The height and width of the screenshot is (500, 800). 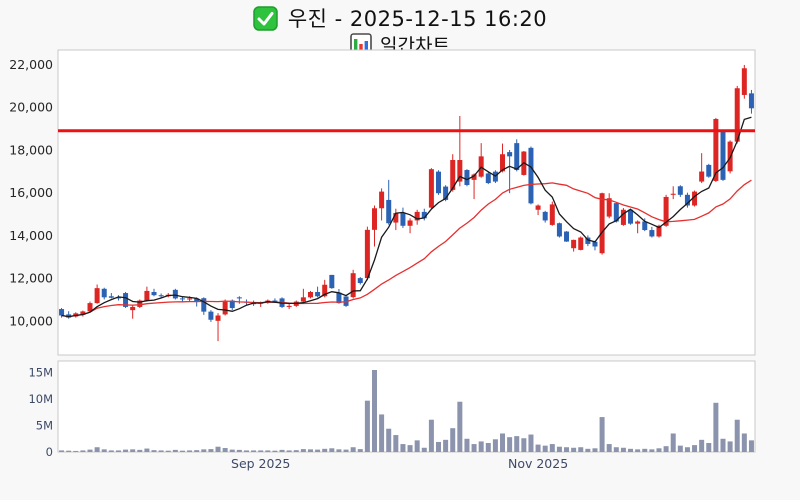 What do you see at coordinates (44, 426) in the screenshot?
I see `volume-tick-label: 5M` at bounding box center [44, 426].